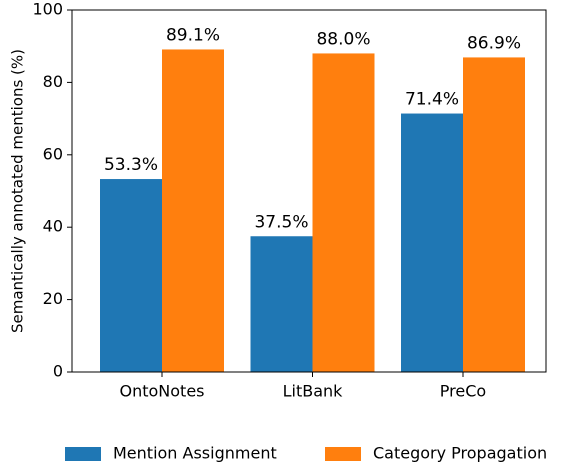  What do you see at coordinates (460, 453) in the screenshot?
I see `legend-label: Category Propagation` at bounding box center [460, 453].